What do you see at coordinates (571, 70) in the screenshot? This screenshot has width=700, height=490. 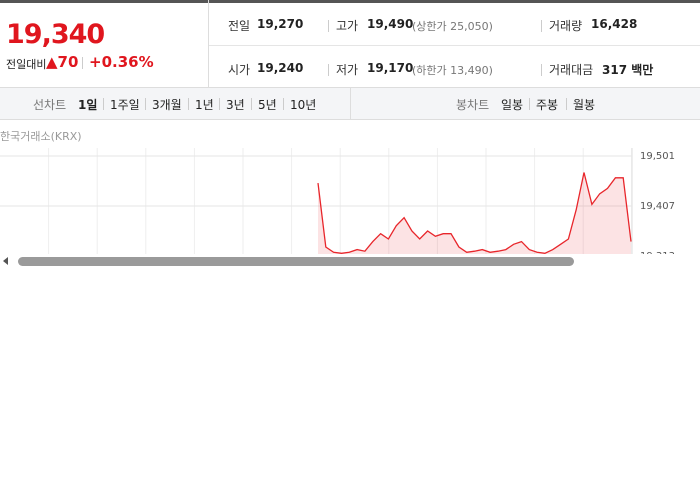 I see `info-label: 거래대금` at bounding box center [571, 70].